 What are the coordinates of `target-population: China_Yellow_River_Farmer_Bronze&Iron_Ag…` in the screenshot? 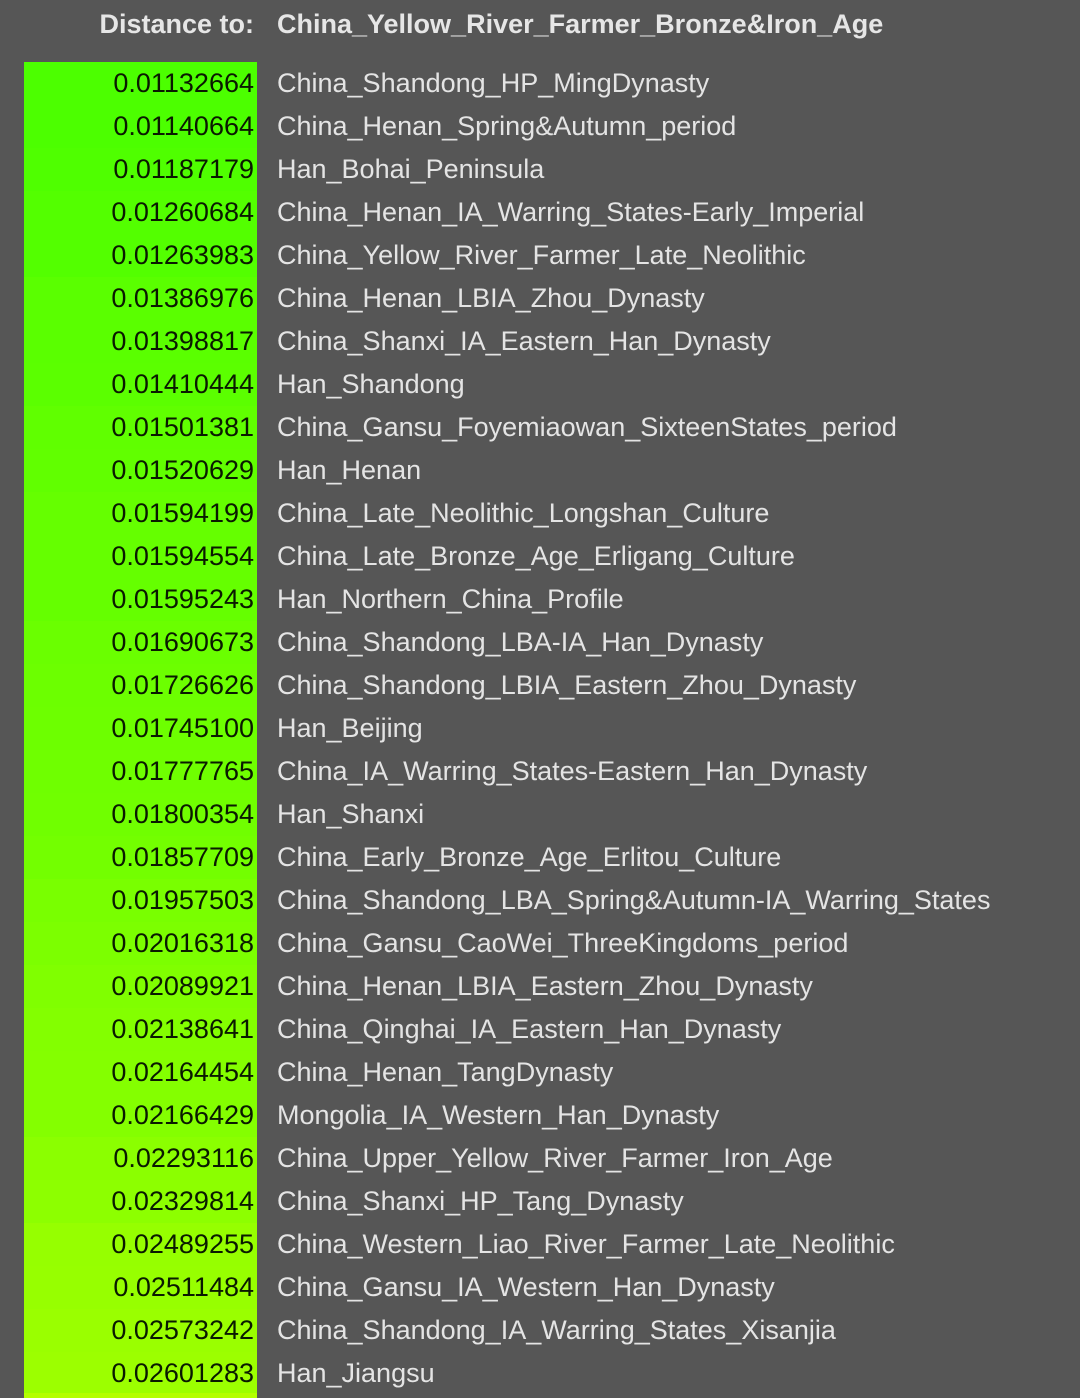 It's located at (580, 24).